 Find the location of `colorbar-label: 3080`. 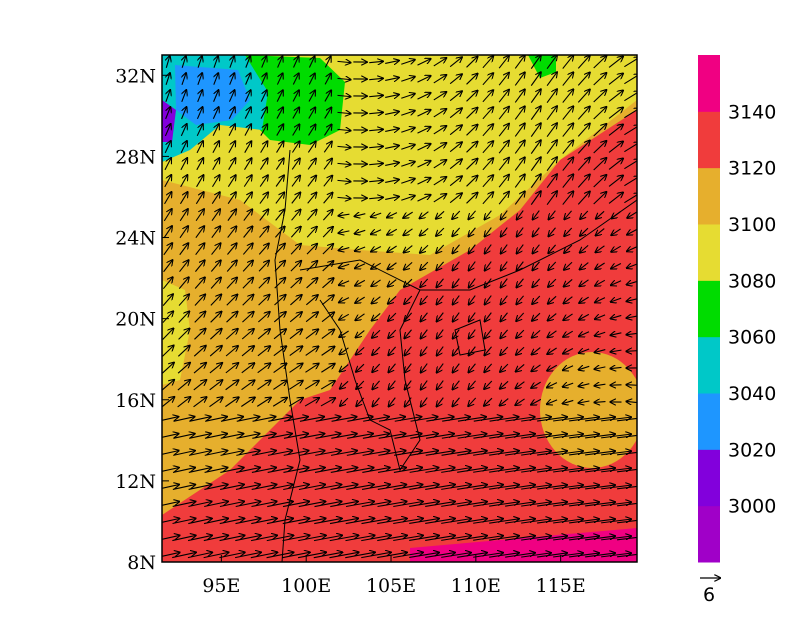

colorbar-label: 3080 is located at coordinates (752, 281).